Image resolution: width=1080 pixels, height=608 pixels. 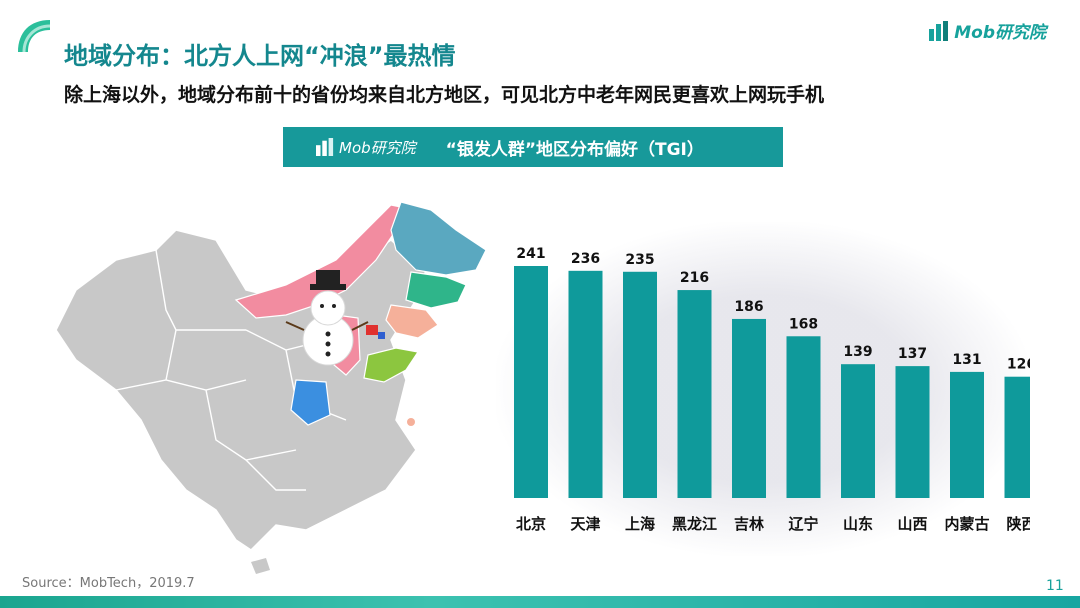 What do you see at coordinates (748, 307) in the screenshot?
I see `data-label: 186` at bounding box center [748, 307].